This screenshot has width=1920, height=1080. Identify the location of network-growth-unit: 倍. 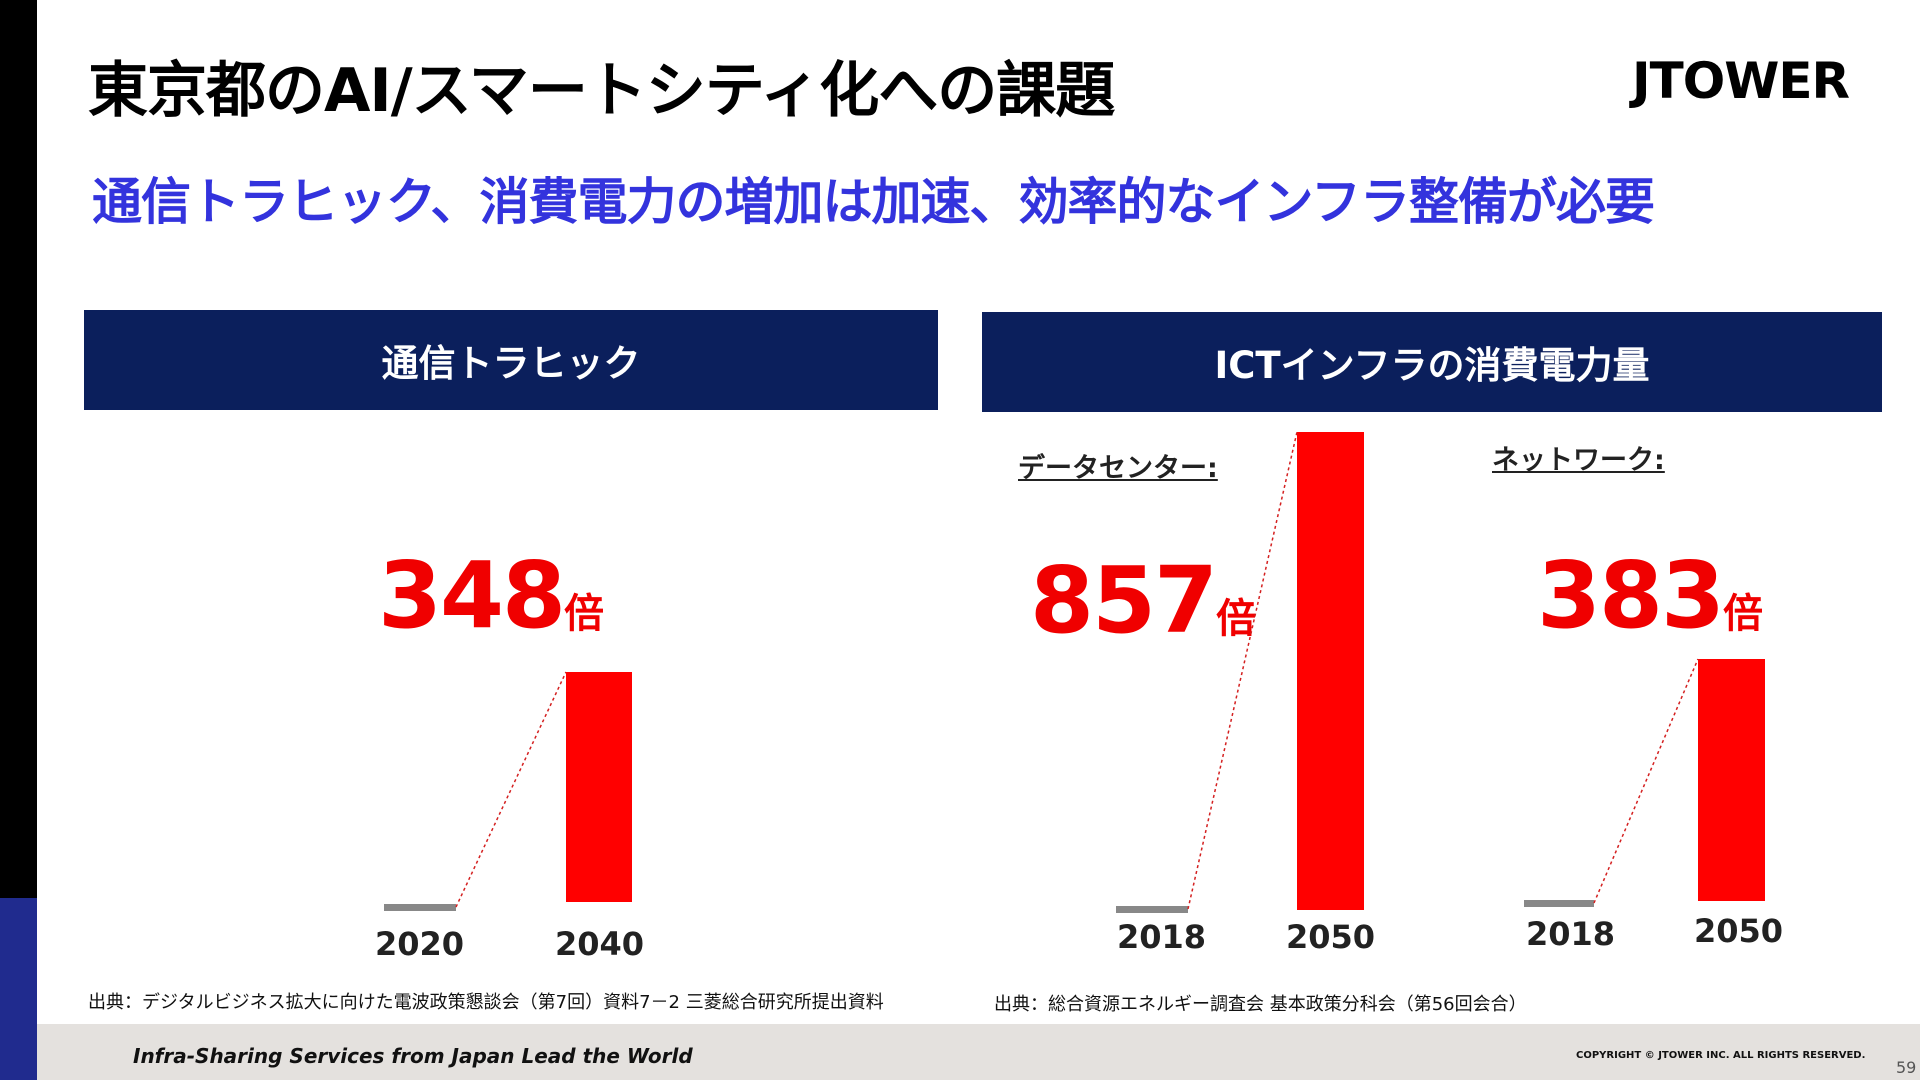
(1743, 614).